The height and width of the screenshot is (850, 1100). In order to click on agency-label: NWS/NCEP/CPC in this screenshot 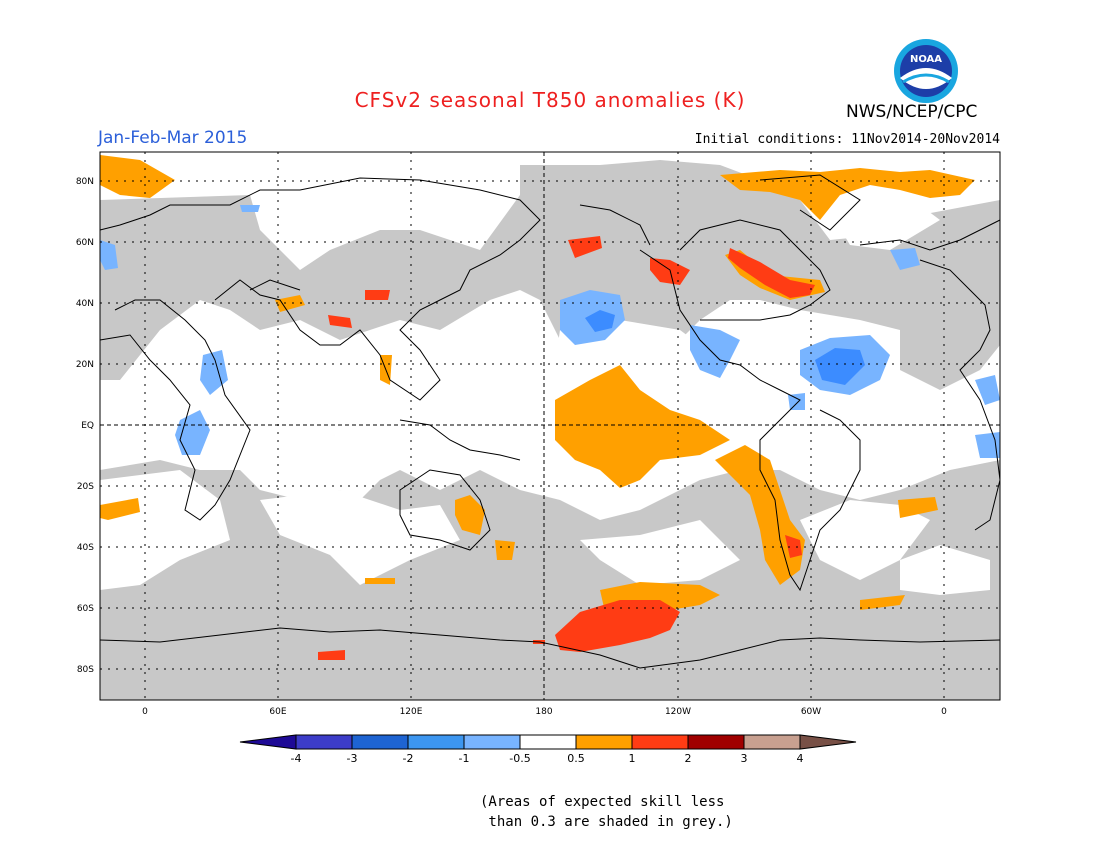, I will do `click(912, 112)`.